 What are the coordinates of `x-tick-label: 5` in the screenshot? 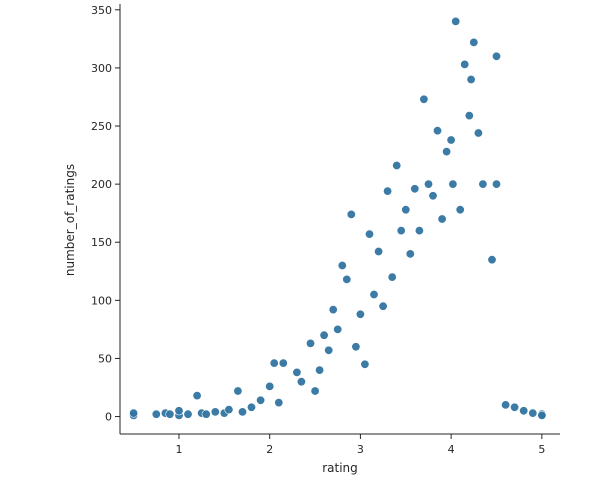 It's located at (541, 449).